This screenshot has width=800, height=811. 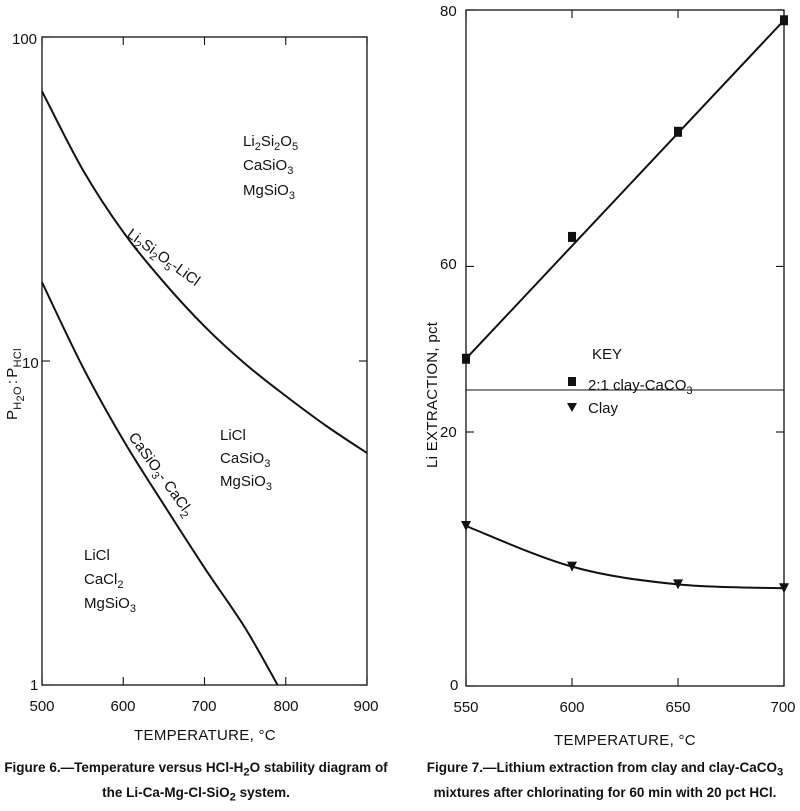 I want to click on fig6-x-axis-label: TEMPERATURE, °C, so click(x=205, y=735).